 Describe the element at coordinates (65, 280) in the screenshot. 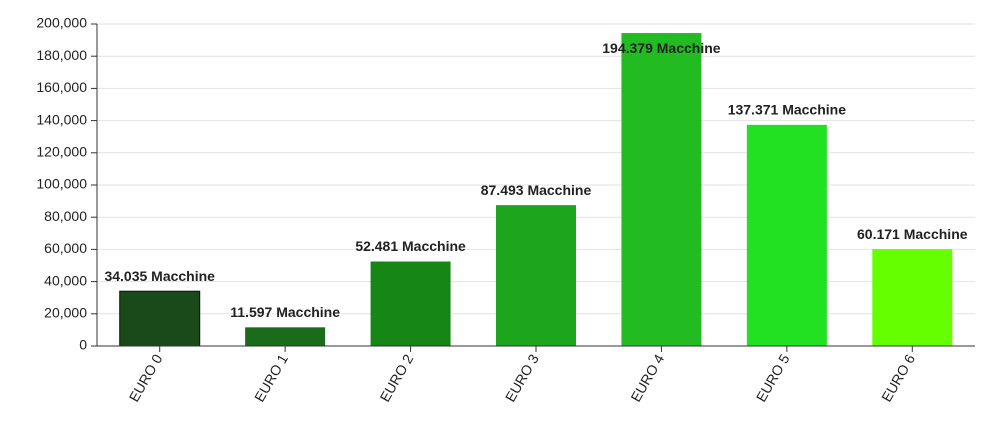

I see `y-tick-label: 40,000` at that location.